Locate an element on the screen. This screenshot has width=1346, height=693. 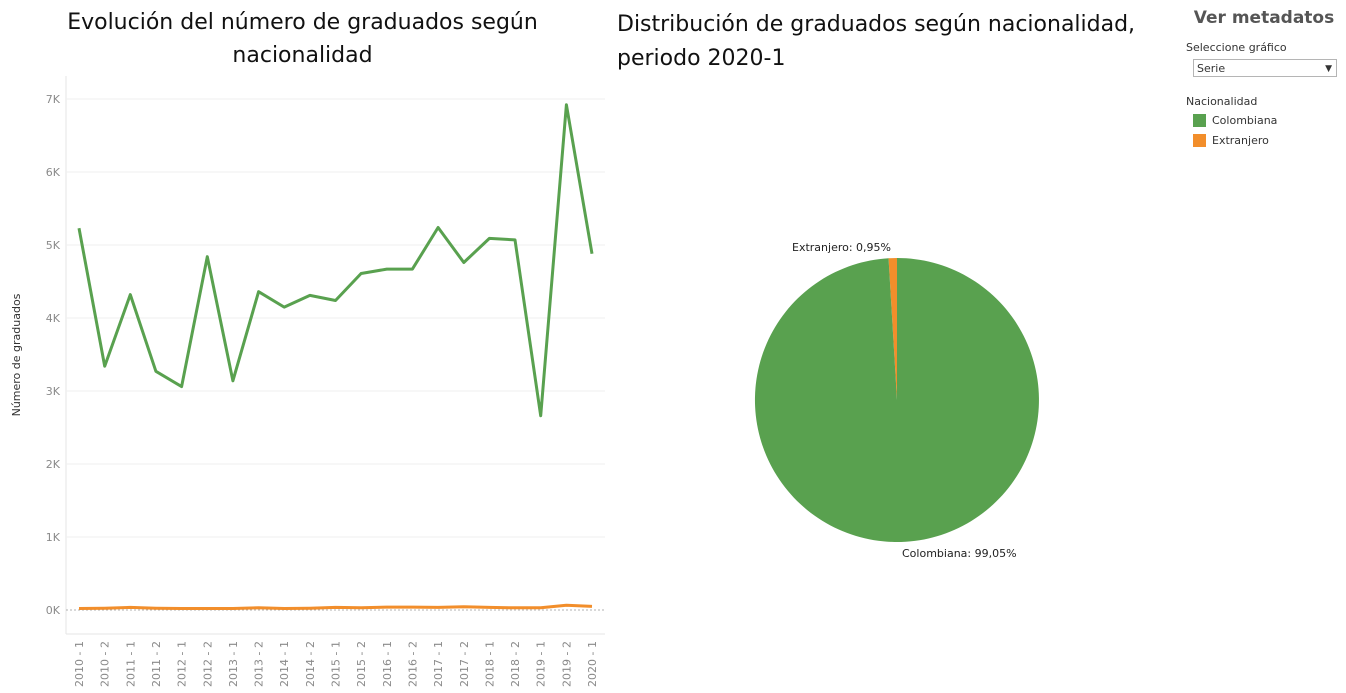
x-tick-label: 2014 - 1 is located at coordinates (284, 664).